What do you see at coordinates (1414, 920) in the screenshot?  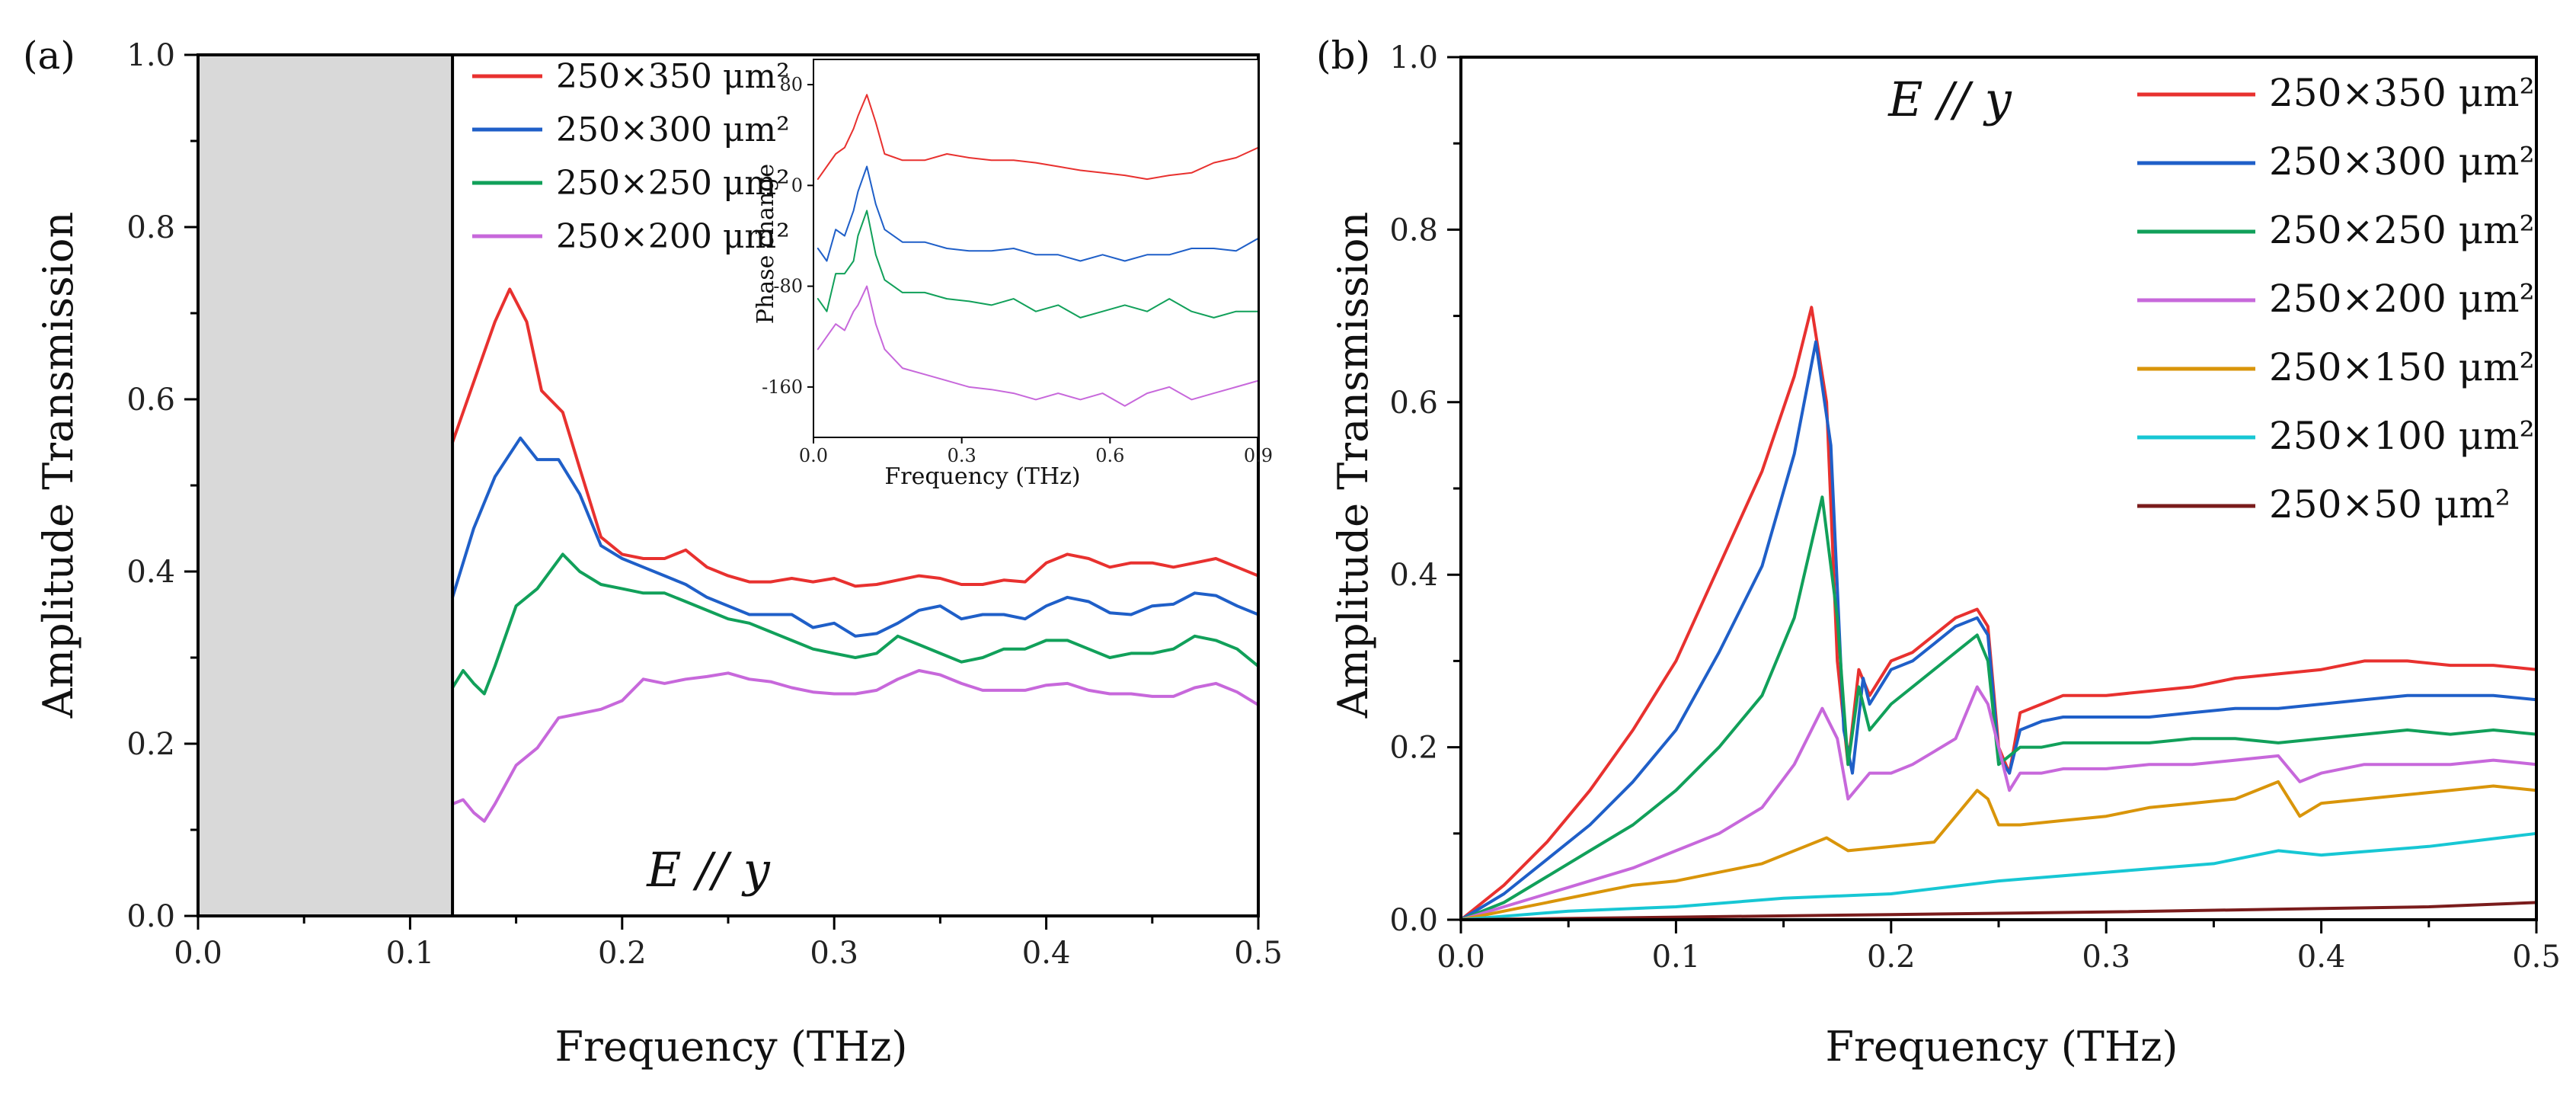 I see `b-y-tick-label: 0.0` at bounding box center [1414, 920].